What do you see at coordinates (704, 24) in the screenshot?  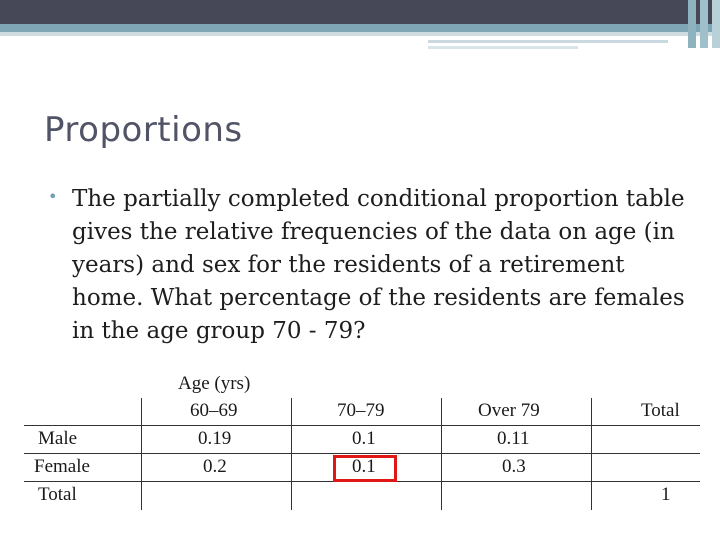 I see `corner-decoration` at bounding box center [704, 24].